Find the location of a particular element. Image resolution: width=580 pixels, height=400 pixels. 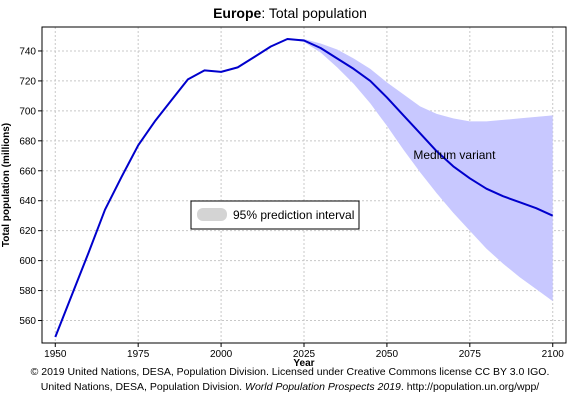

x-axis-title: Year is located at coordinates (303, 363).